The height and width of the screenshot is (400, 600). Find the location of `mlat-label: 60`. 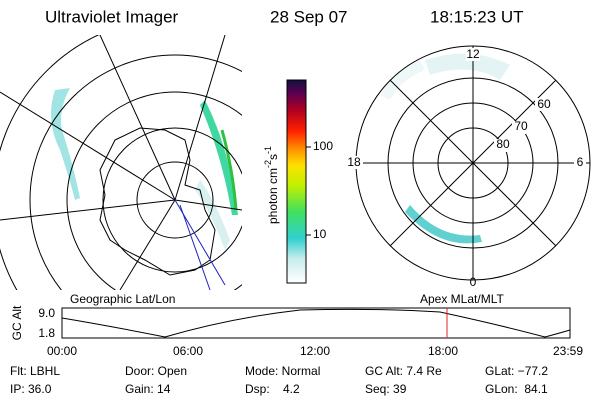

mlat-label: 60 is located at coordinates (544, 104).